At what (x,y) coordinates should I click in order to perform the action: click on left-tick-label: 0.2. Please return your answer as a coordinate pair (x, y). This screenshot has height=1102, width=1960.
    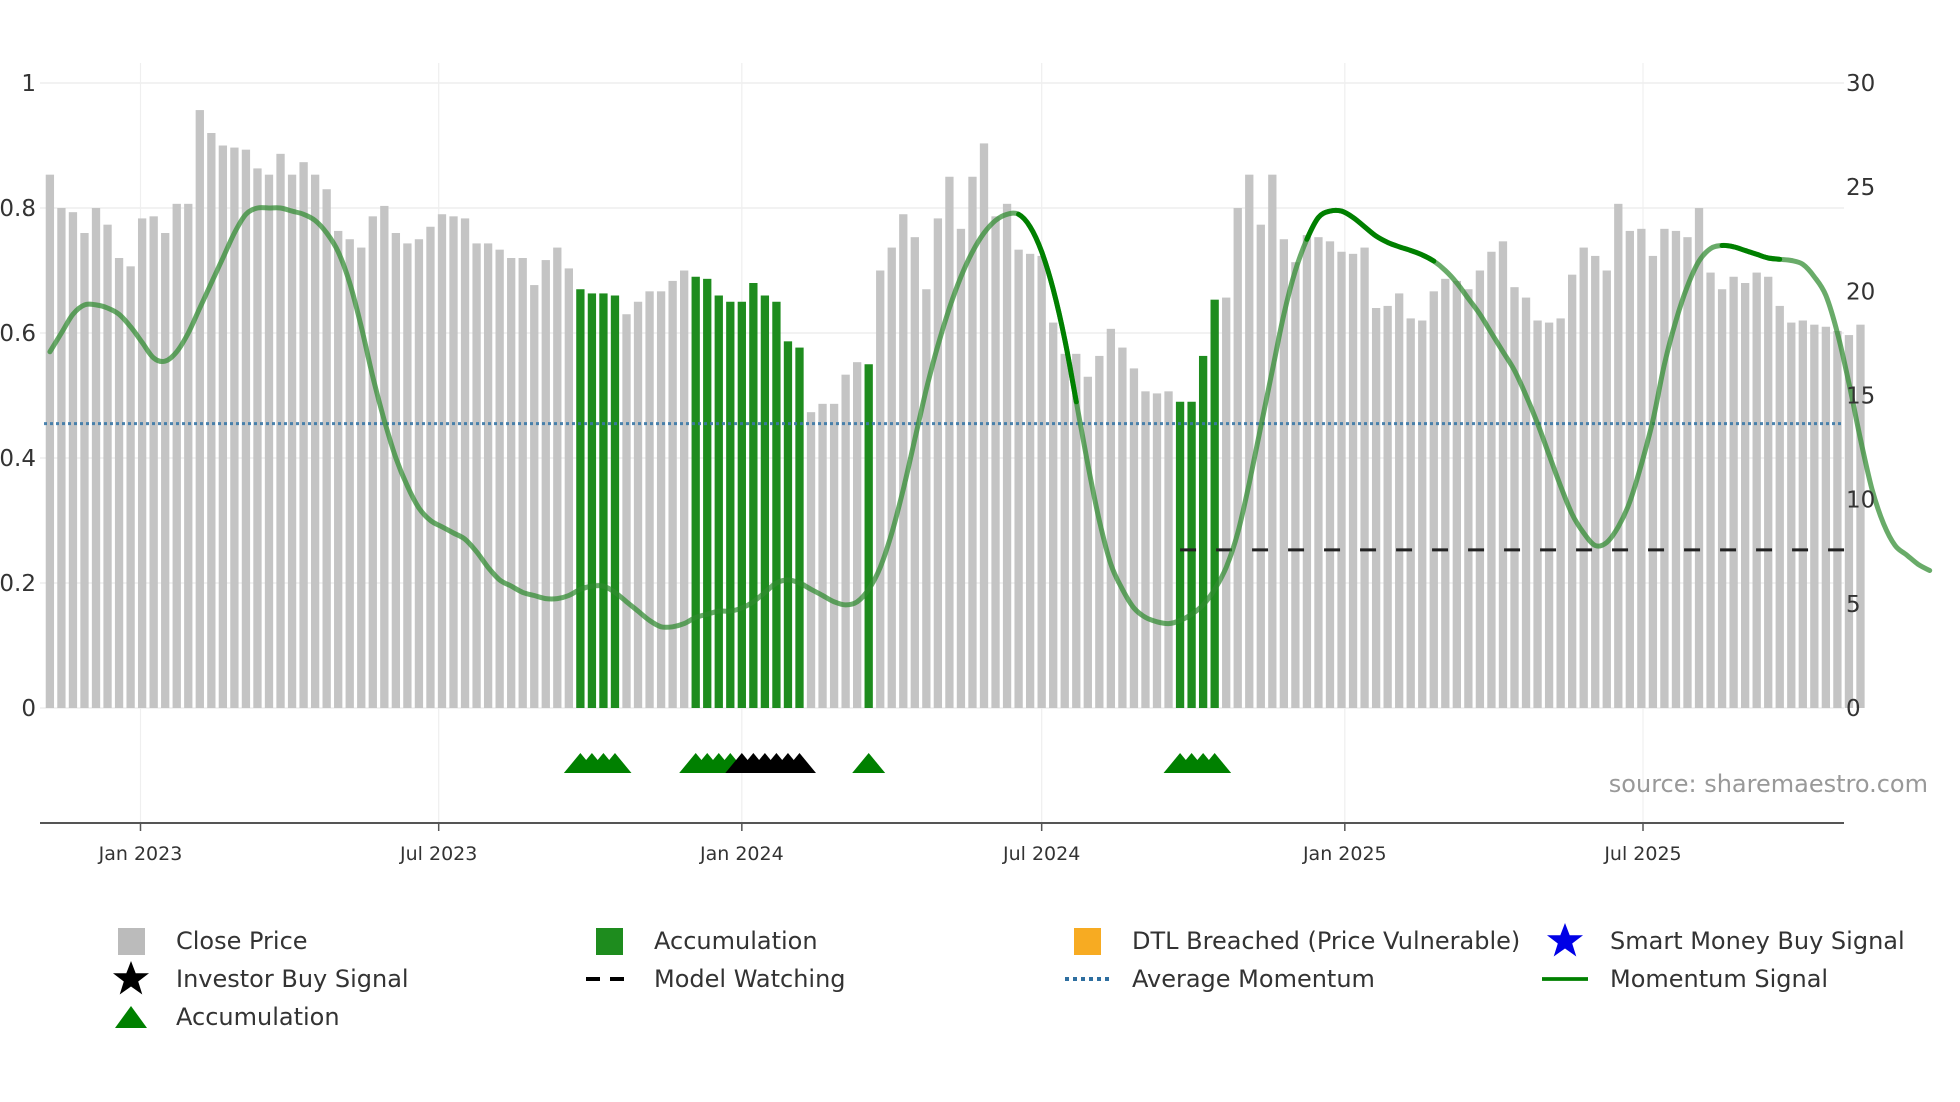
    Looking at the image, I should click on (18, 584).